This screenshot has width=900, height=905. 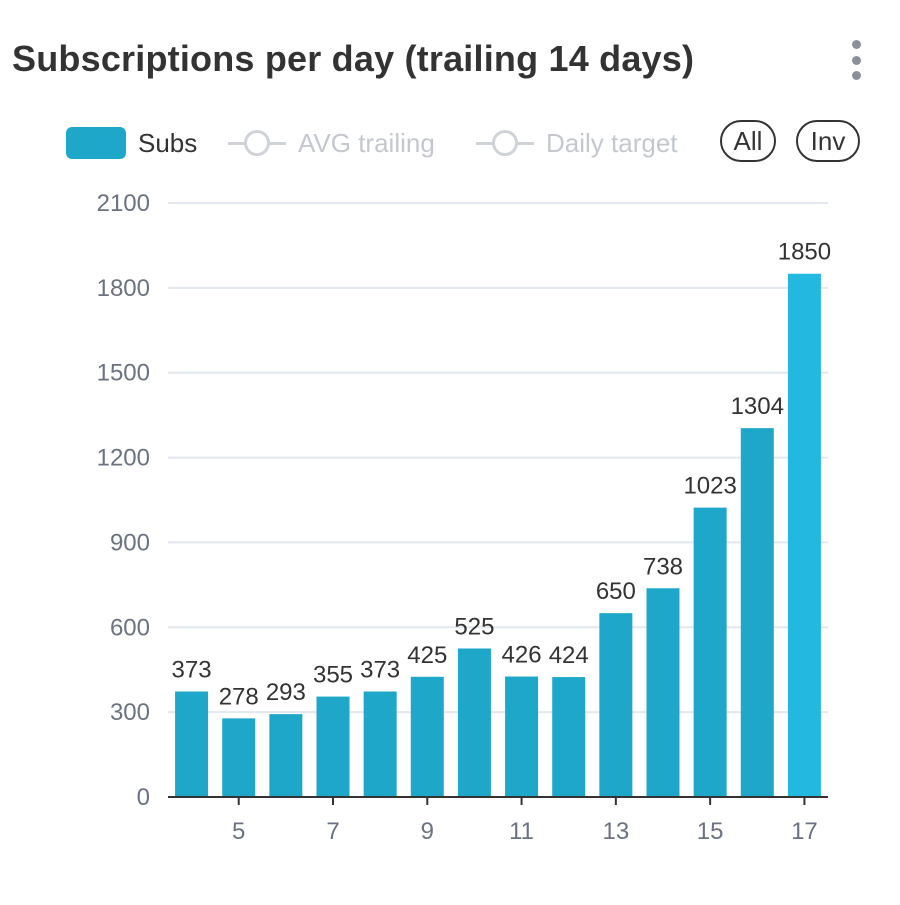 What do you see at coordinates (239, 696) in the screenshot?
I see `data-label: 278` at bounding box center [239, 696].